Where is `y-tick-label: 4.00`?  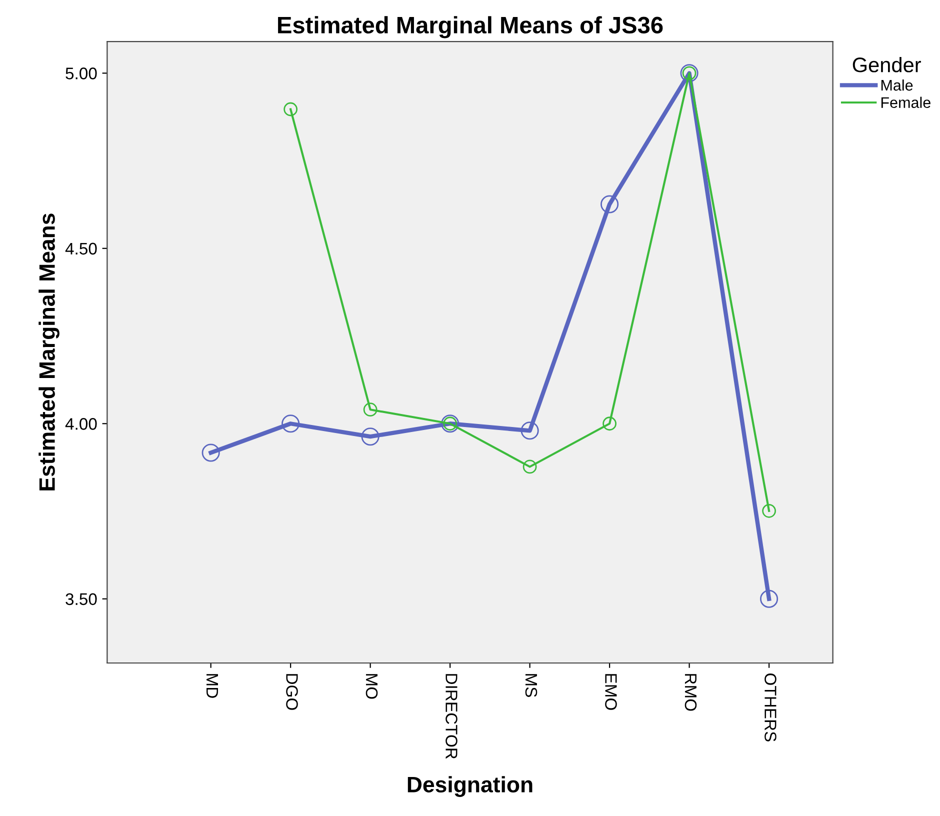
y-tick-label: 4.00 is located at coordinates (81, 424).